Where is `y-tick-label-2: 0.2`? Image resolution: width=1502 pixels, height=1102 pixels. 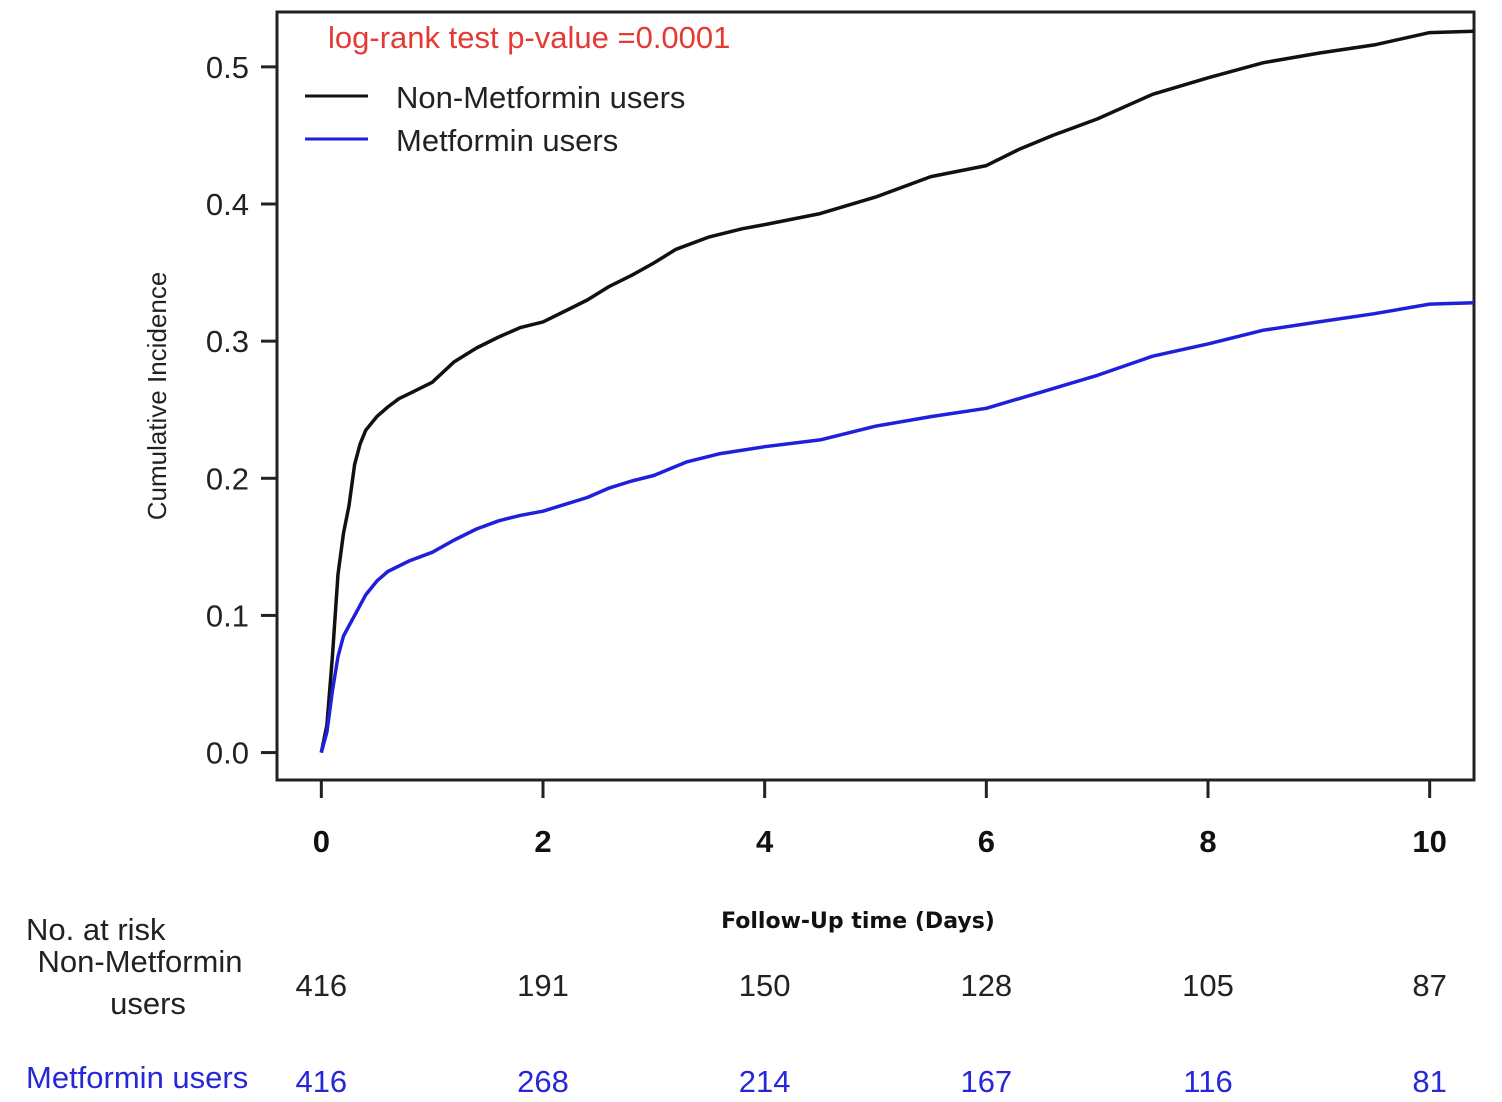
y-tick-label-2: 0.2 is located at coordinates (227, 478).